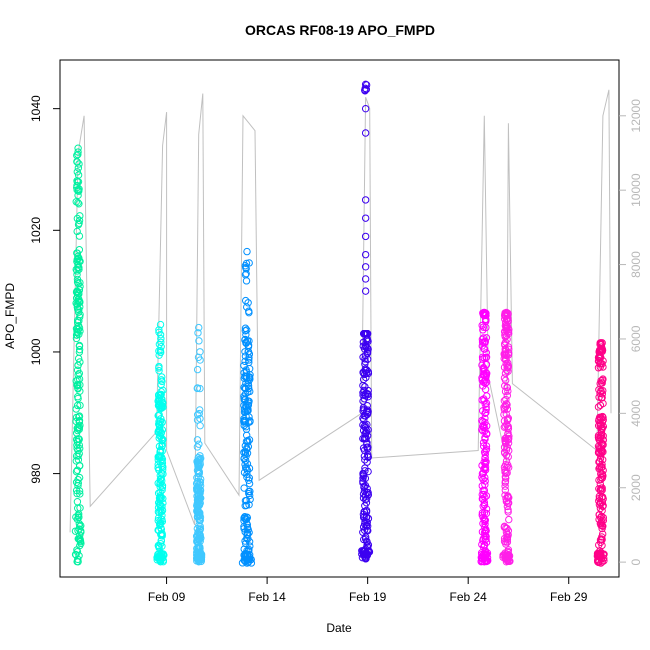  I want to click on y-tick-label: 1020, so click(36, 230).